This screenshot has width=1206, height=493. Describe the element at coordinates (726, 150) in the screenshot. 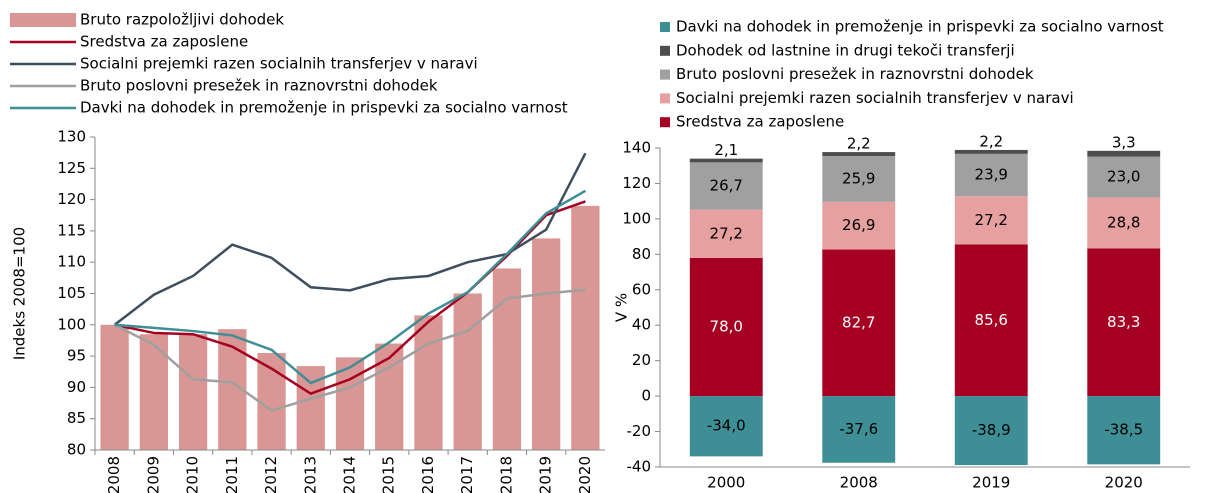

I see `value-label: 2,1` at that location.